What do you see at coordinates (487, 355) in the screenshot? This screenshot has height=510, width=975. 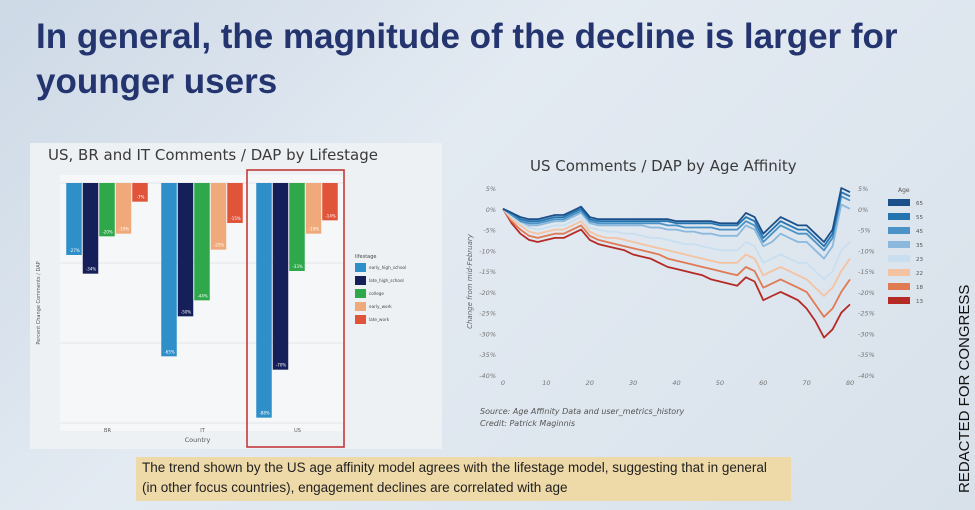 I see `line-y-tick-left: -35%` at bounding box center [487, 355].